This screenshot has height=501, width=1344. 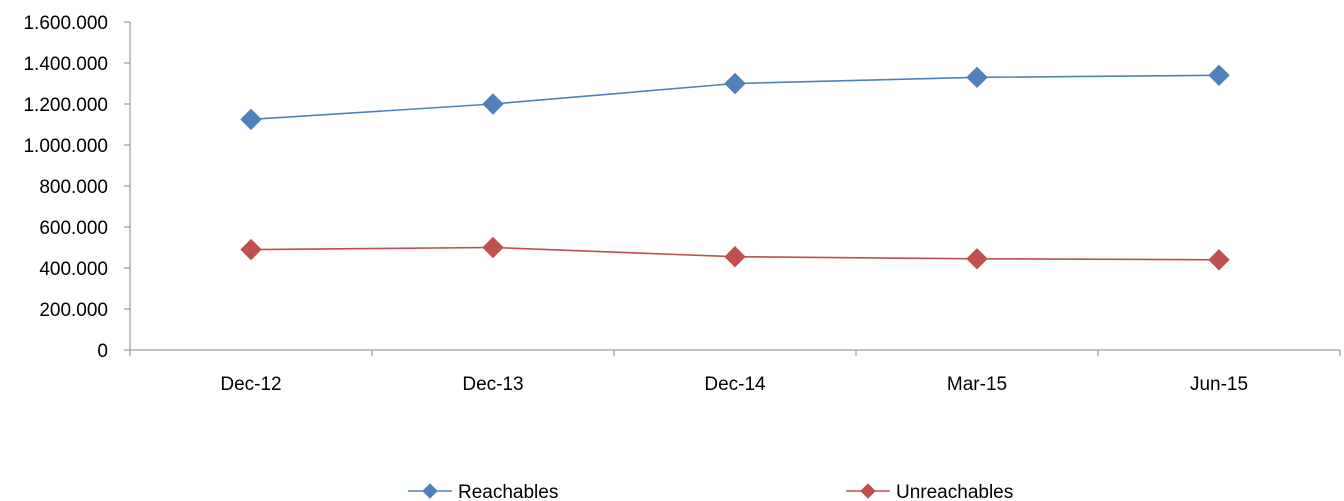 I want to click on y-tick-label: 400.000, so click(x=73, y=269).